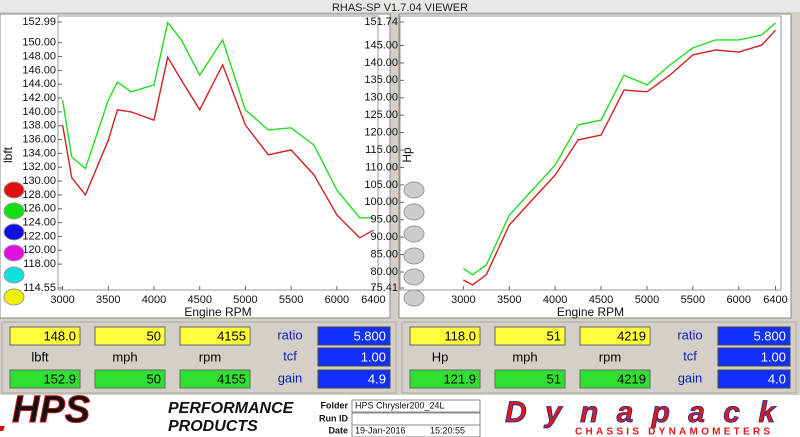  I want to click on y-tick-label: 142.00, so click(39, 98).